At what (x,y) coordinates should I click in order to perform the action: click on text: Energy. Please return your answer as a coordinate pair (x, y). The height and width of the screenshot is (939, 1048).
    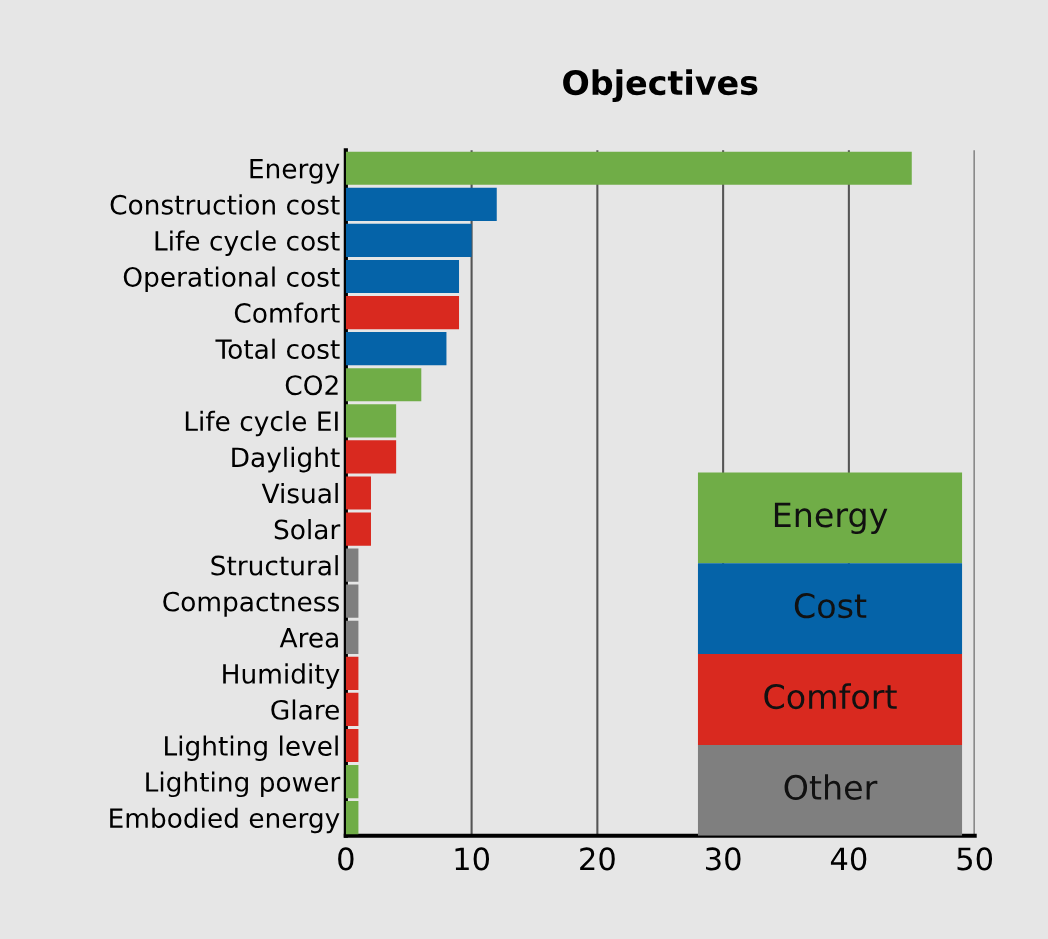
    Looking at the image, I should click on (831, 518).